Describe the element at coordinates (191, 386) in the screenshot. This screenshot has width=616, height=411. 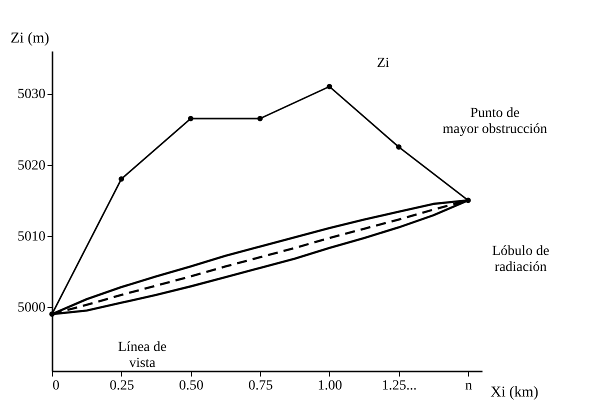
I see `x-tick-label: 0.50` at that location.